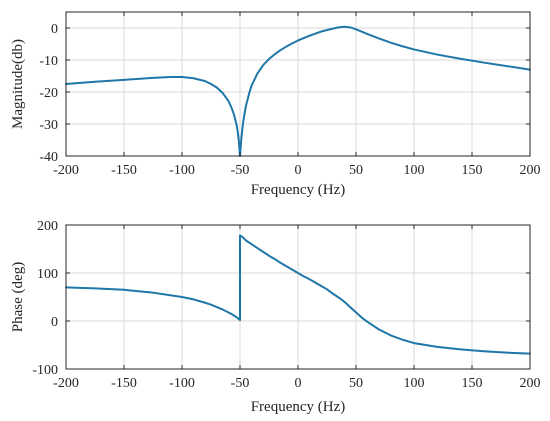 The height and width of the screenshot is (421, 550). What do you see at coordinates (472, 170) in the screenshot?
I see `magnitude-x-tick-label: 150` at bounding box center [472, 170].